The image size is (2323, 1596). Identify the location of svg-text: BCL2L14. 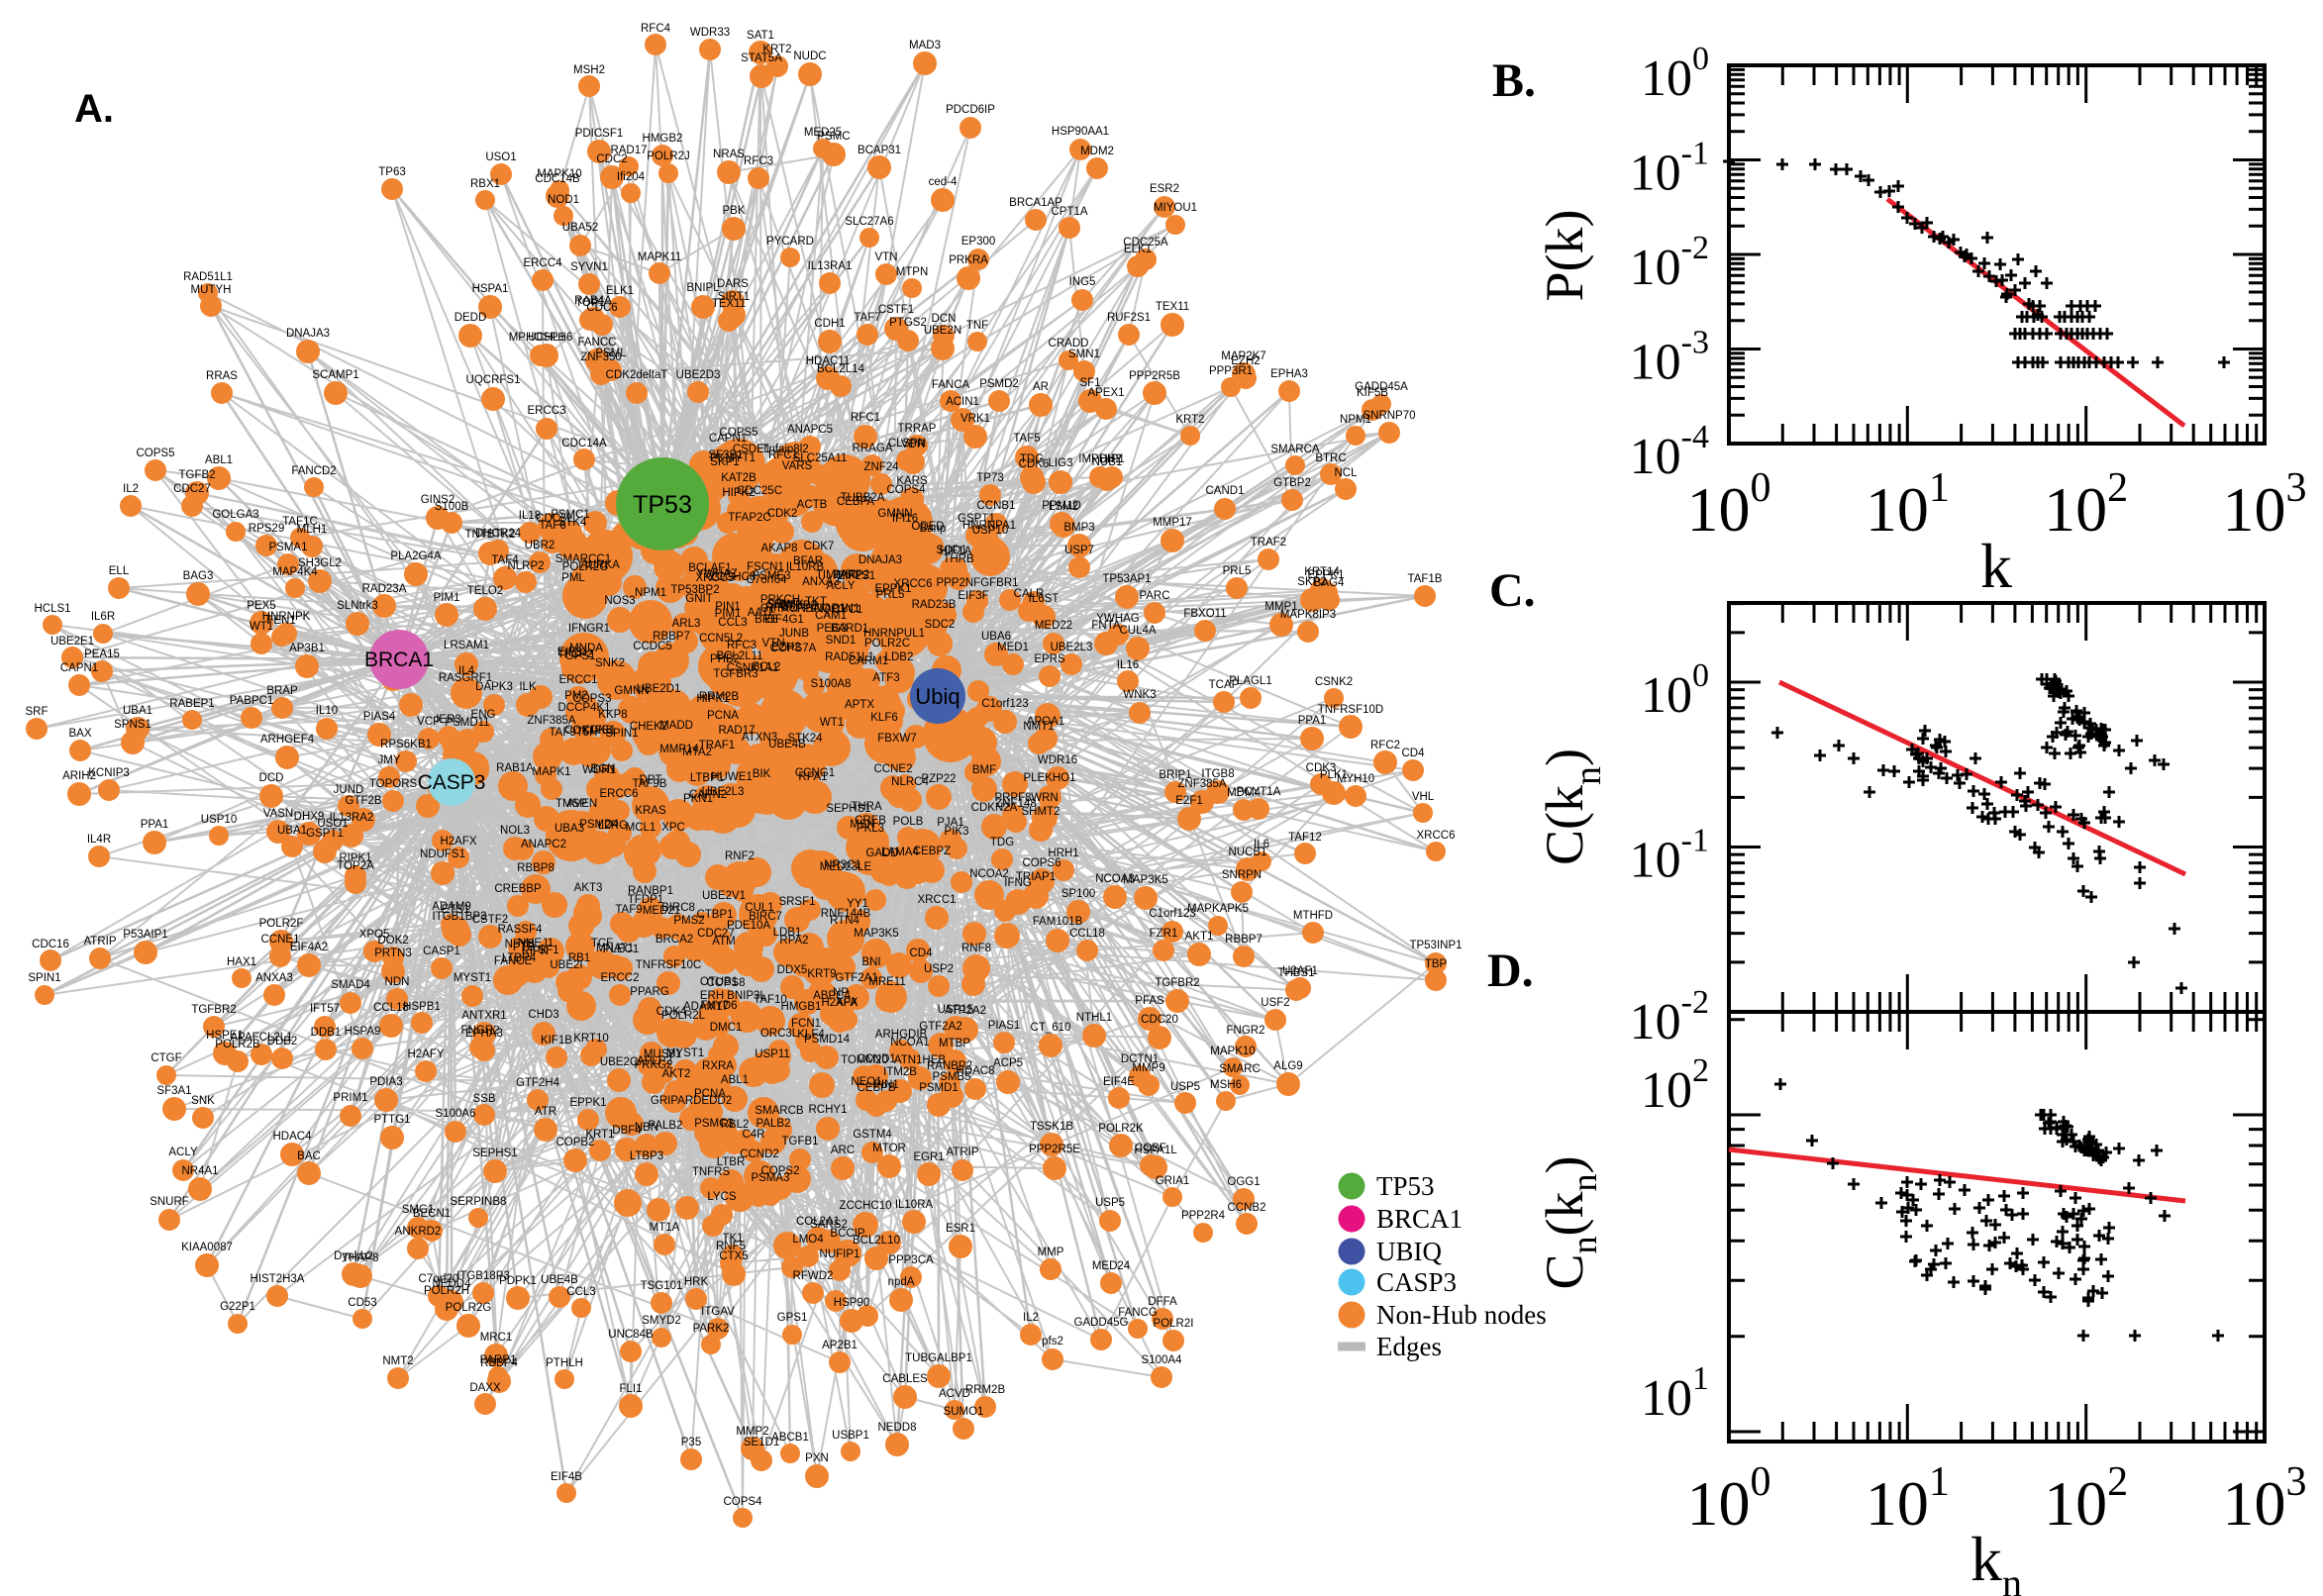
(841, 369).